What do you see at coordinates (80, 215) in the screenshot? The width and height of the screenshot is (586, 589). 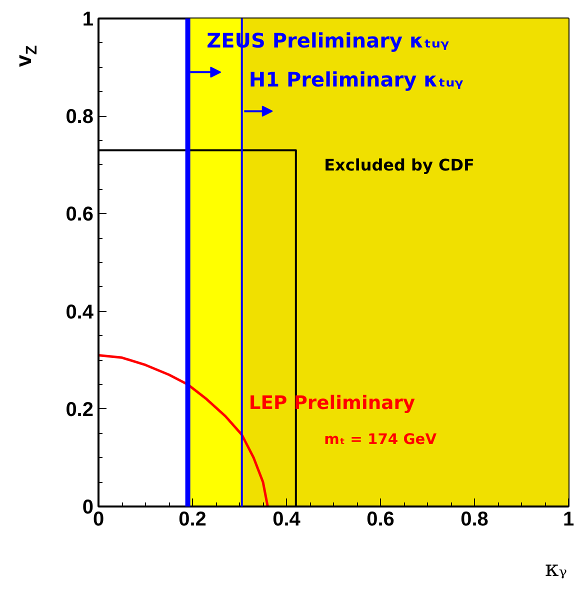 I see `y-tick-label: 0.6` at bounding box center [80, 215].